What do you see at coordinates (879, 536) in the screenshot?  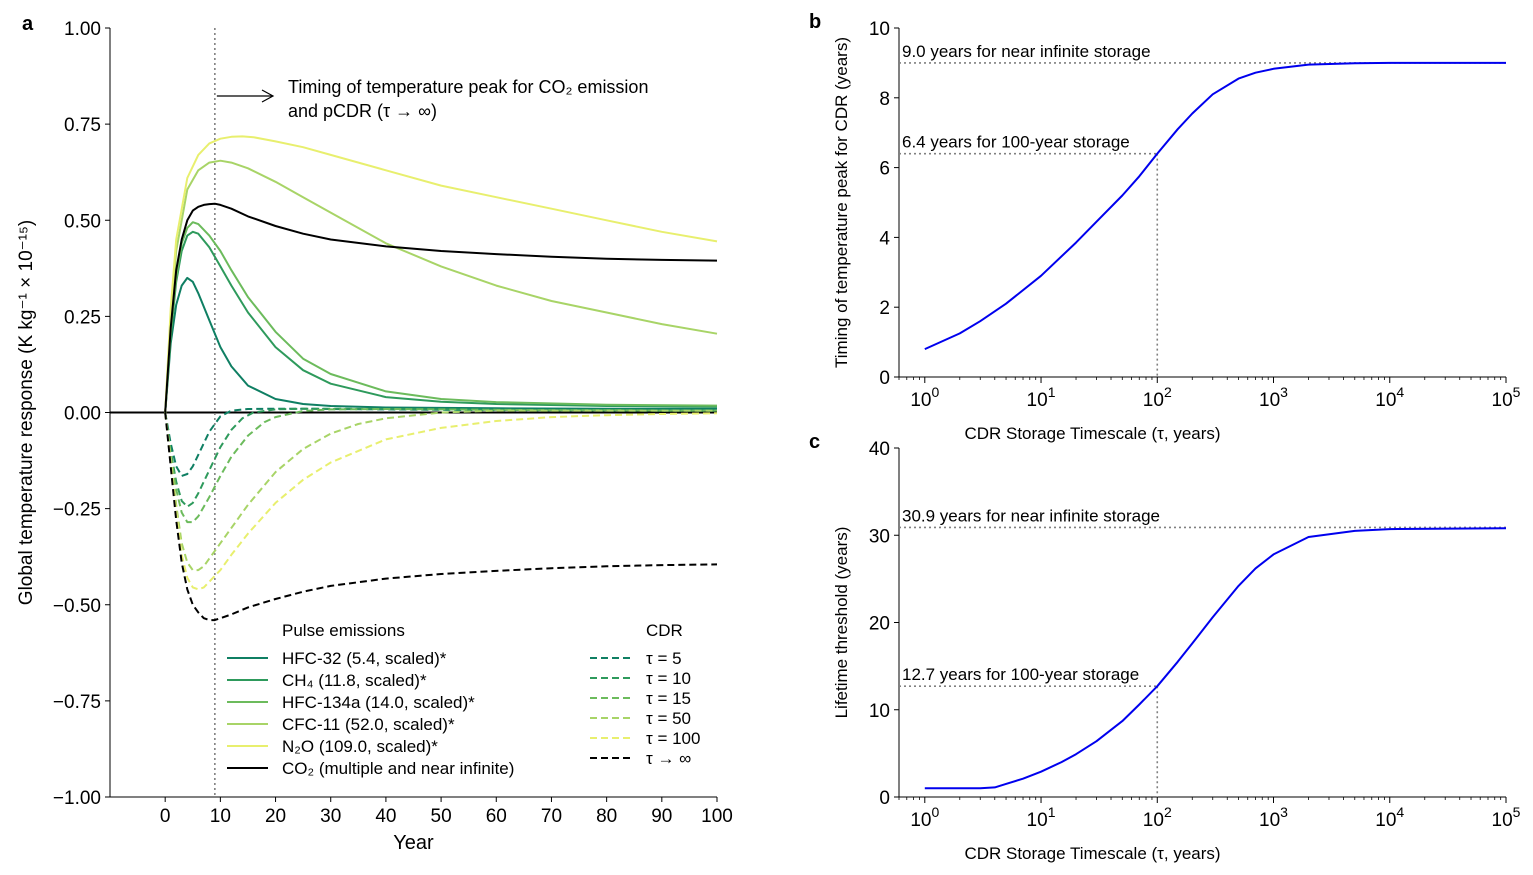 I see `y-tick-label: 30` at bounding box center [879, 536].